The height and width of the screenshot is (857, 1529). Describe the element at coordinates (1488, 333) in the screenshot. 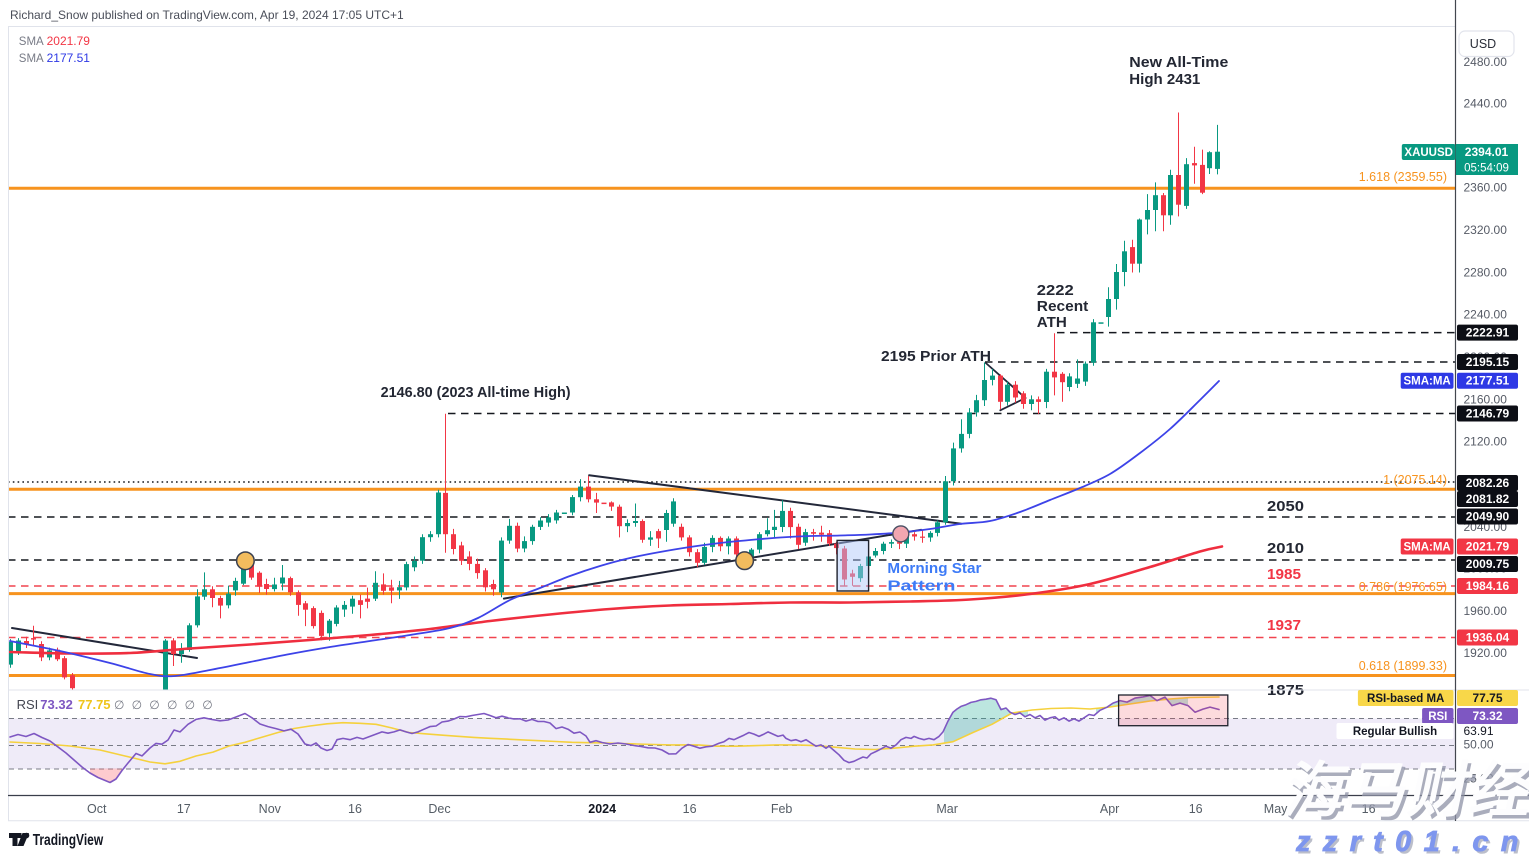

I see `svg-text: 2222.91` at that location.